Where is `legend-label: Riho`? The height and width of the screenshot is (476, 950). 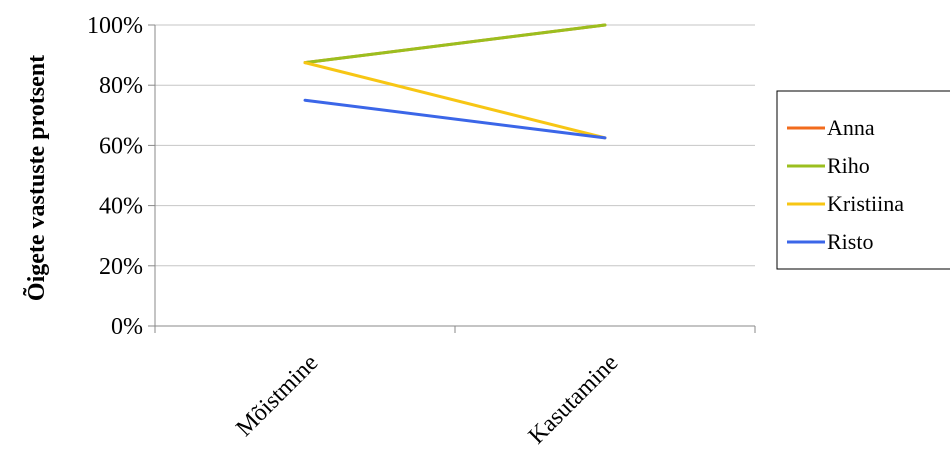
legend-label: Riho is located at coordinates (848, 165).